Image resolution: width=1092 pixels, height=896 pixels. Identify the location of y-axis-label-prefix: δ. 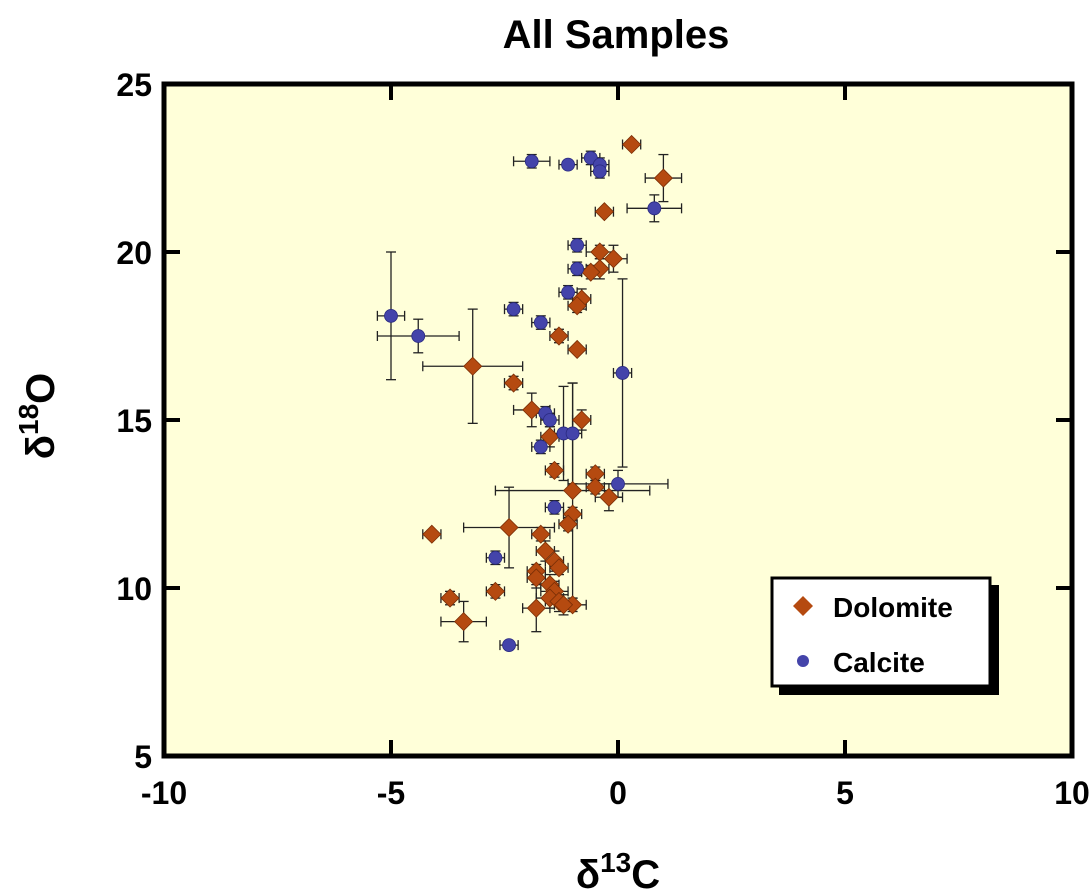
(41, 447).